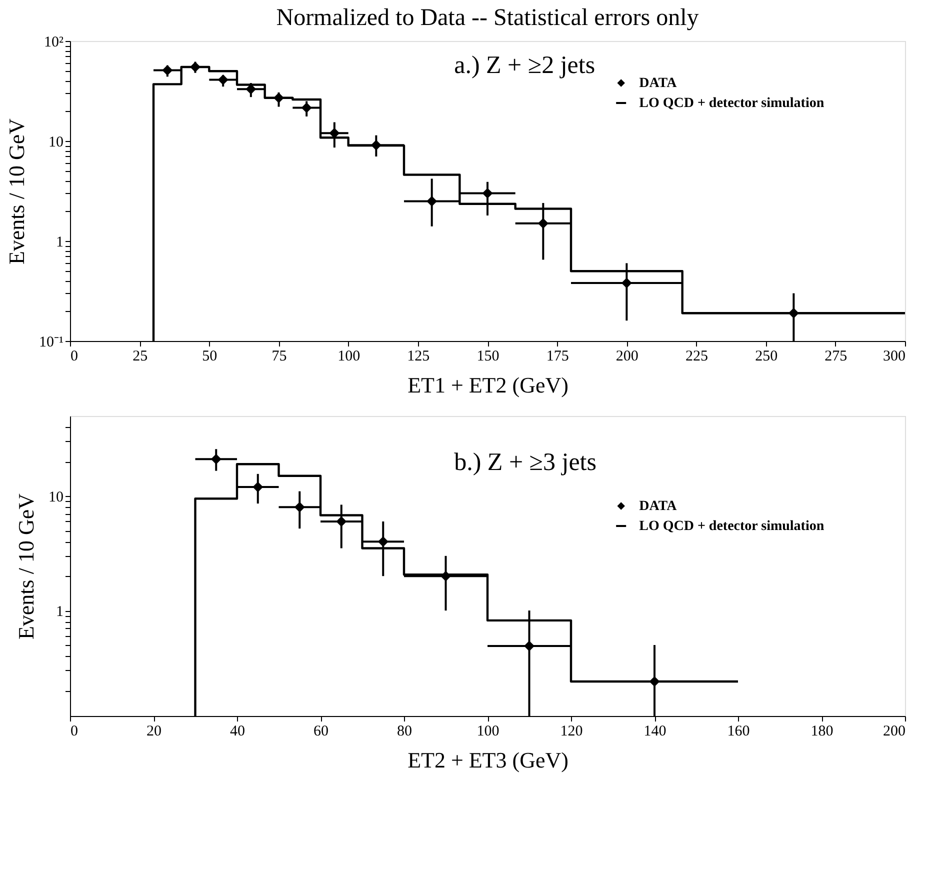 The height and width of the screenshot is (873, 949). Describe the element at coordinates (525, 65) in the screenshot. I see `annotation: a.) Z + ≥2 jets` at that location.